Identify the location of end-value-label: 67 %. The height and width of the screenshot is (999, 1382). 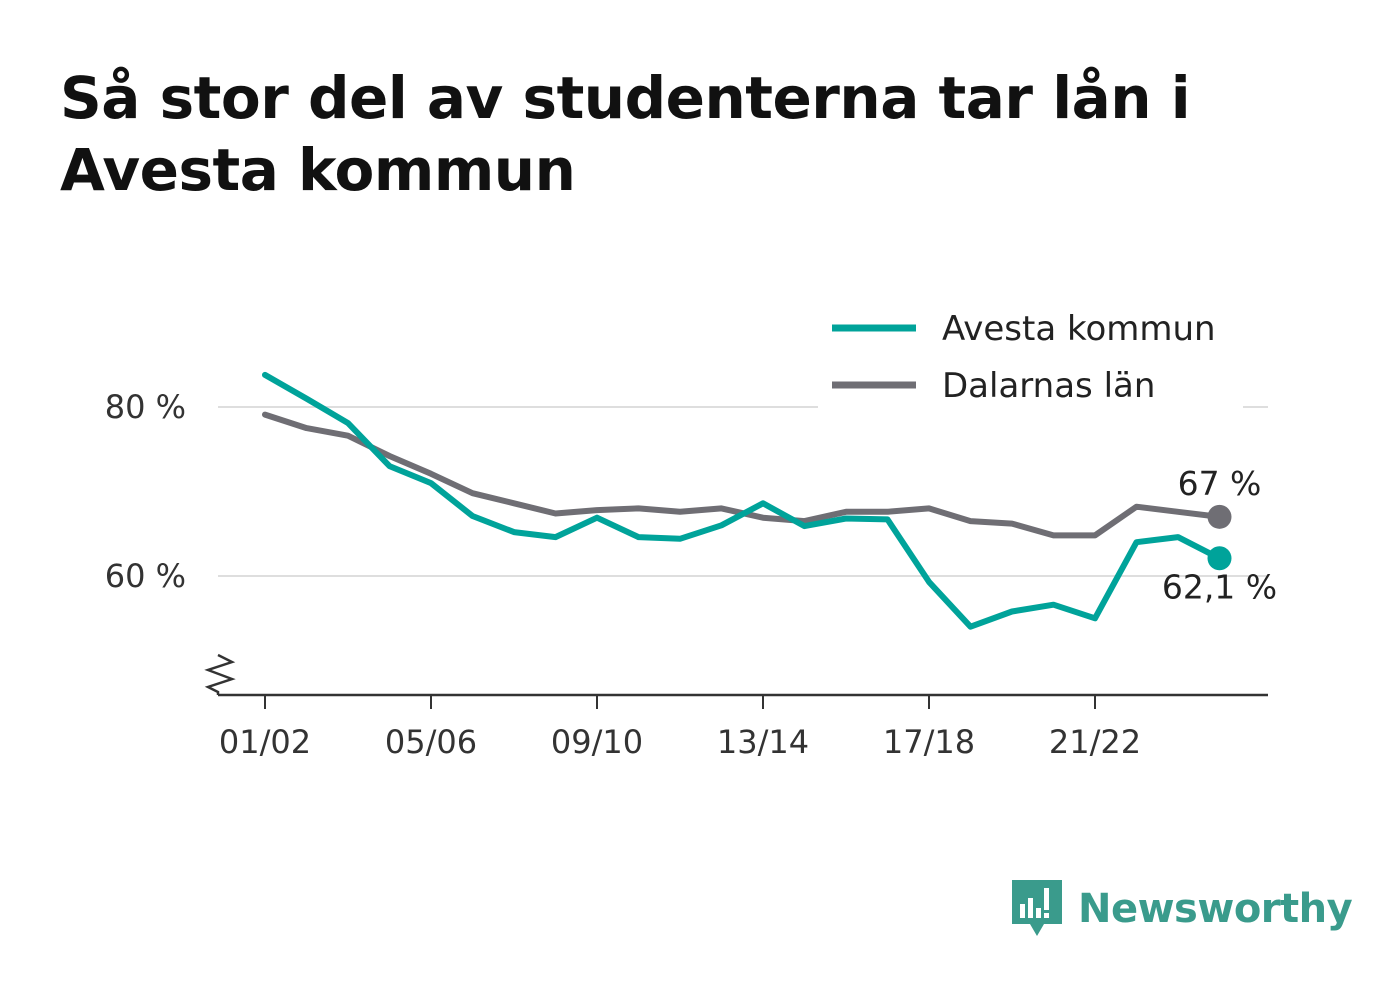
(1220, 483).